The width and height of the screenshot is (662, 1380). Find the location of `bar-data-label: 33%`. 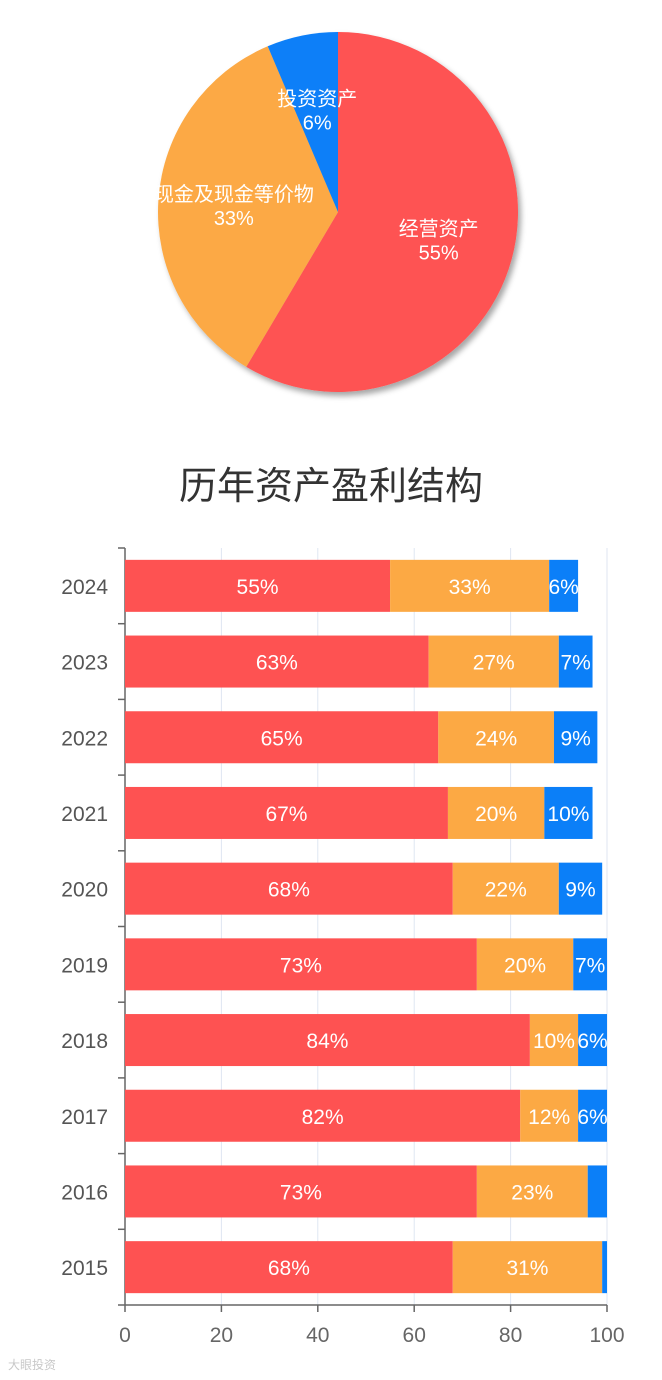

bar-data-label: 33% is located at coordinates (470, 587).